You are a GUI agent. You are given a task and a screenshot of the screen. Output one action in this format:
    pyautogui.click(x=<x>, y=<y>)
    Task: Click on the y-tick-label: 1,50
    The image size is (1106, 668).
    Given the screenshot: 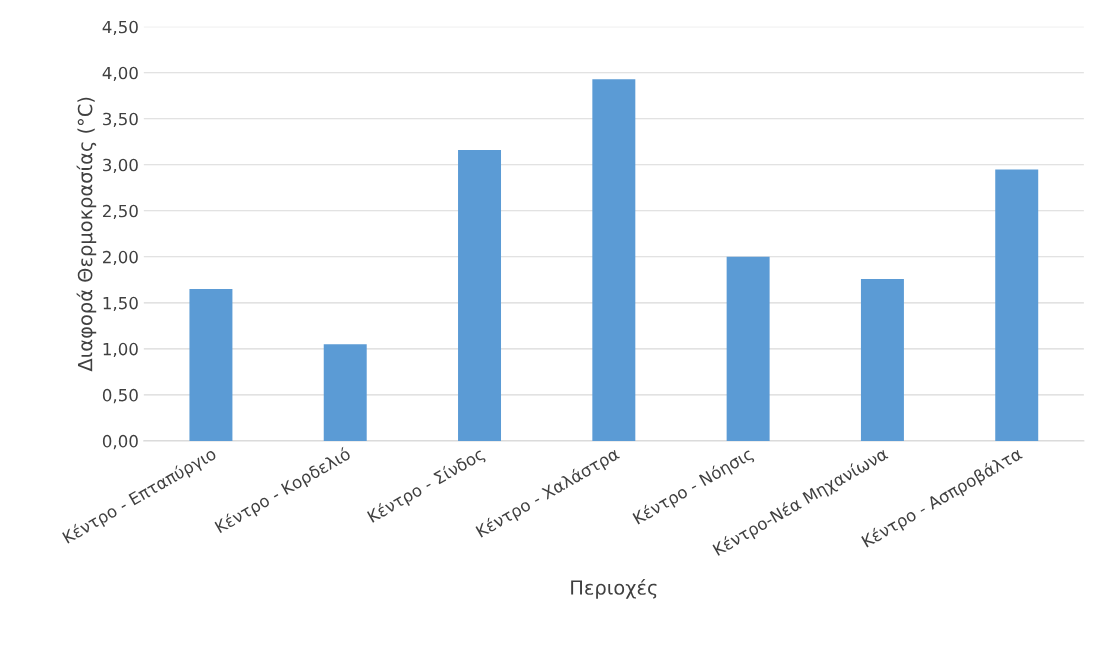 What is the action you would take?
    pyautogui.click(x=120, y=304)
    